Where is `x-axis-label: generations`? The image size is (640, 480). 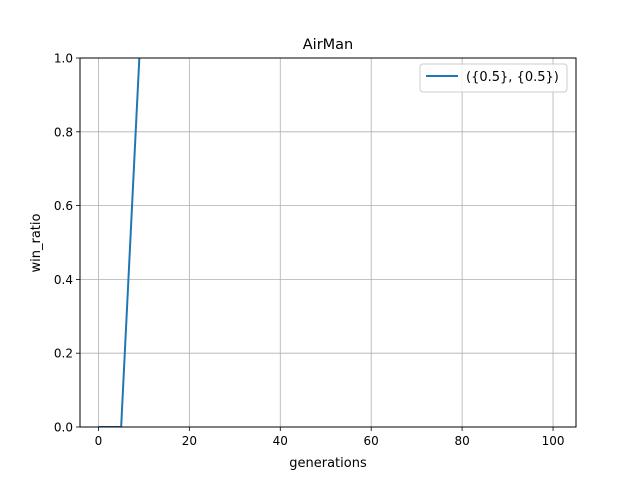 x-axis-label: generations is located at coordinates (328, 463).